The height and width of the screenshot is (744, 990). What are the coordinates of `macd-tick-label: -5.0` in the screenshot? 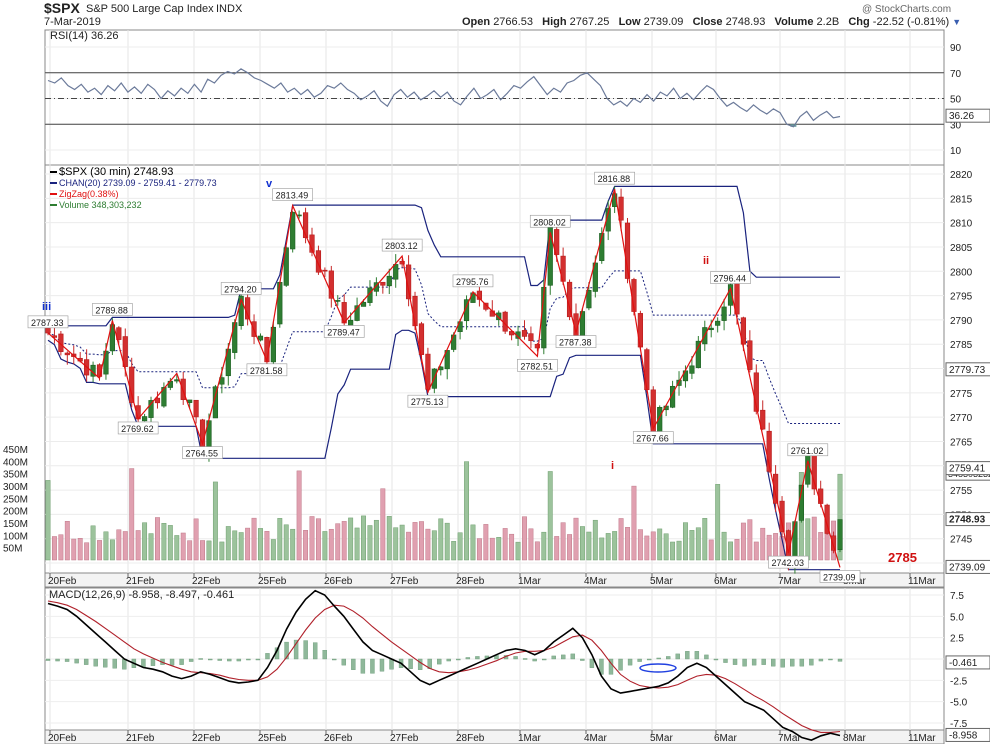 It's located at (959, 703).